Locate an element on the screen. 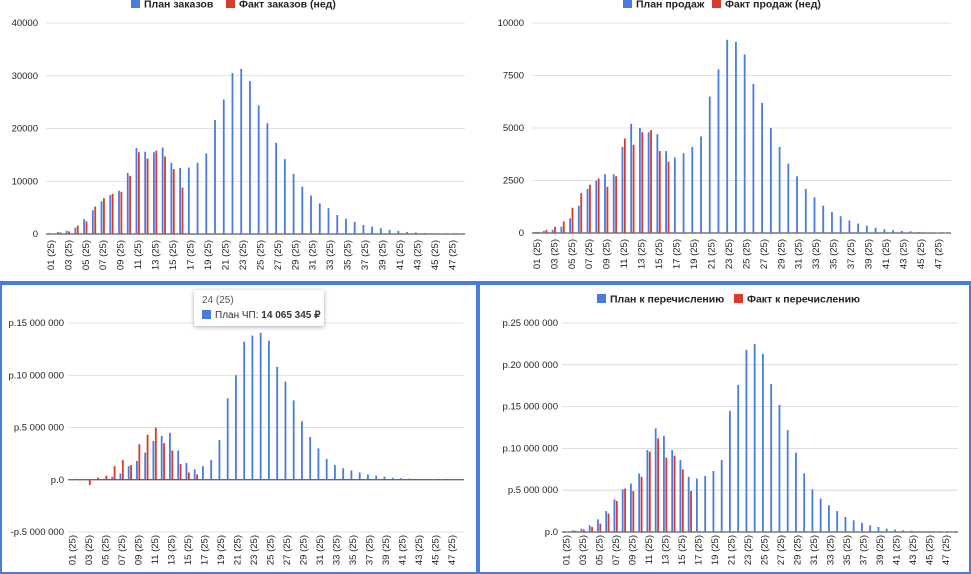 The height and width of the screenshot is (574, 971). x-tick-label: 27 (25) is located at coordinates (278, 255).